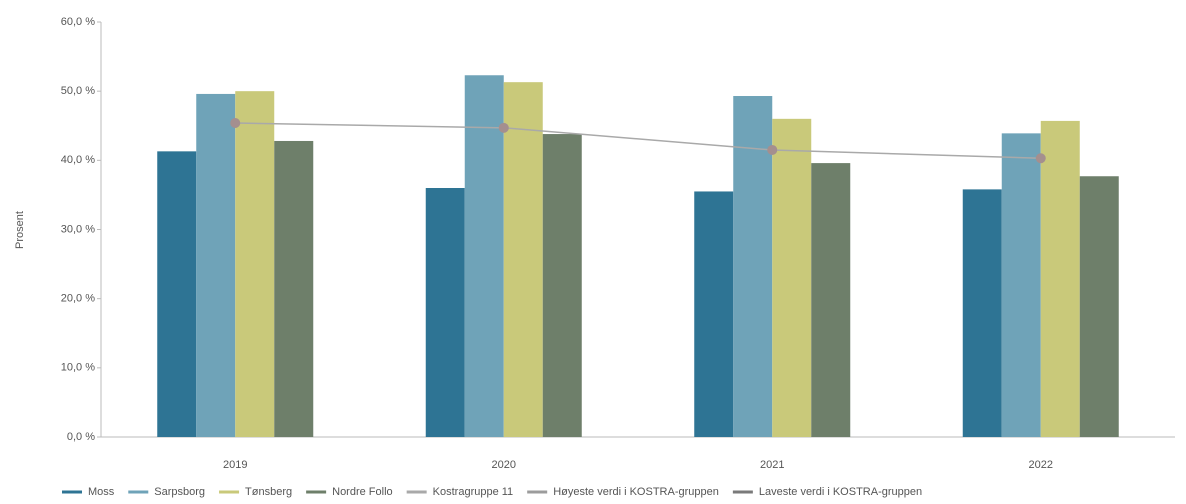 The width and height of the screenshot is (1186, 504). What do you see at coordinates (636, 492) in the screenshot?
I see `legend-label: Høyeste verdi i KOSTRA-gruppen` at bounding box center [636, 492].